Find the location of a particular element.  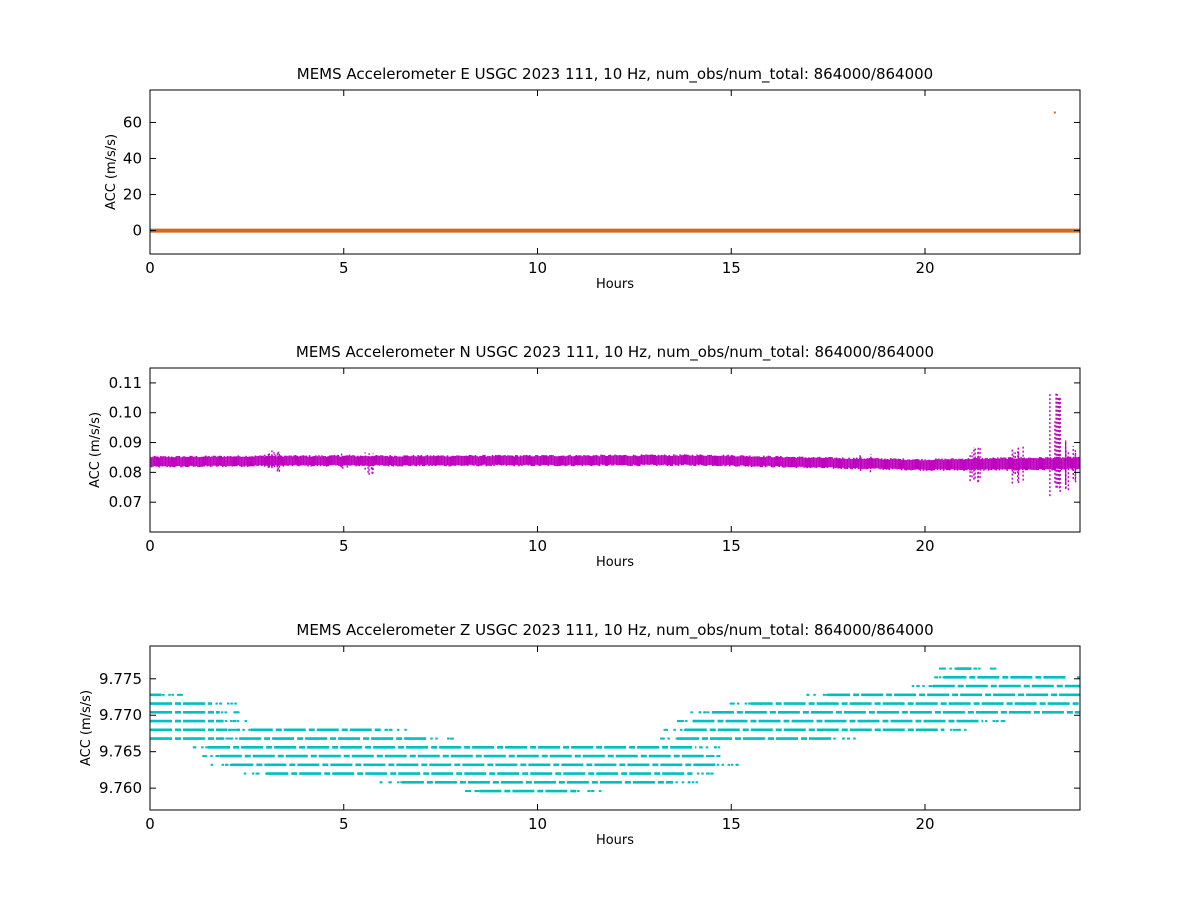

y-tick-label: 0 is located at coordinates (137, 231).